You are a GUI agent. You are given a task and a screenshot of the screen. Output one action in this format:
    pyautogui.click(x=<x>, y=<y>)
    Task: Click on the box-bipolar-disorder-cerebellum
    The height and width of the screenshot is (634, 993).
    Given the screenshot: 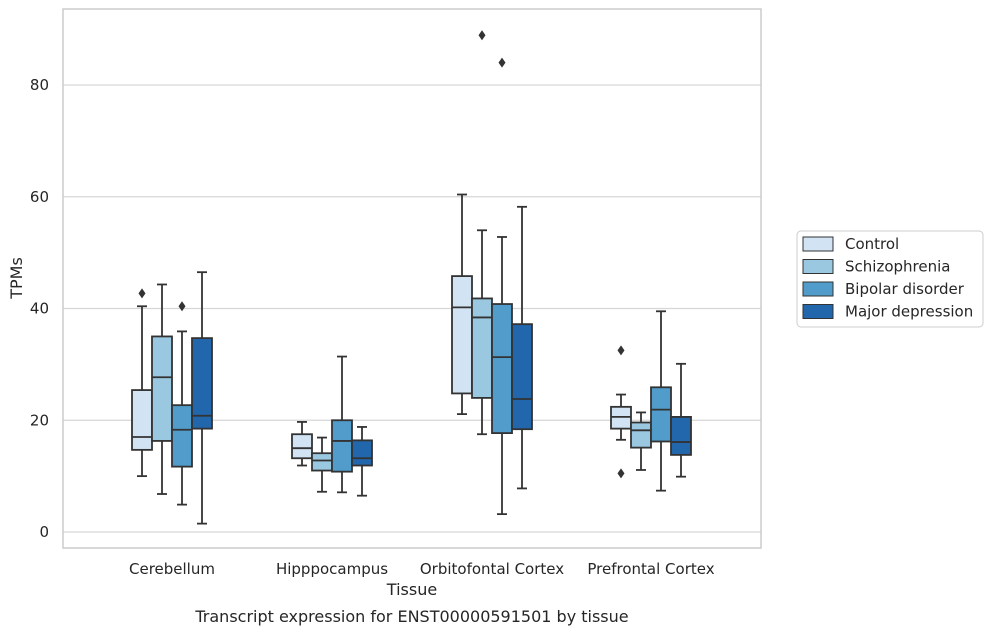 What is the action you would take?
    pyautogui.click(x=182, y=403)
    